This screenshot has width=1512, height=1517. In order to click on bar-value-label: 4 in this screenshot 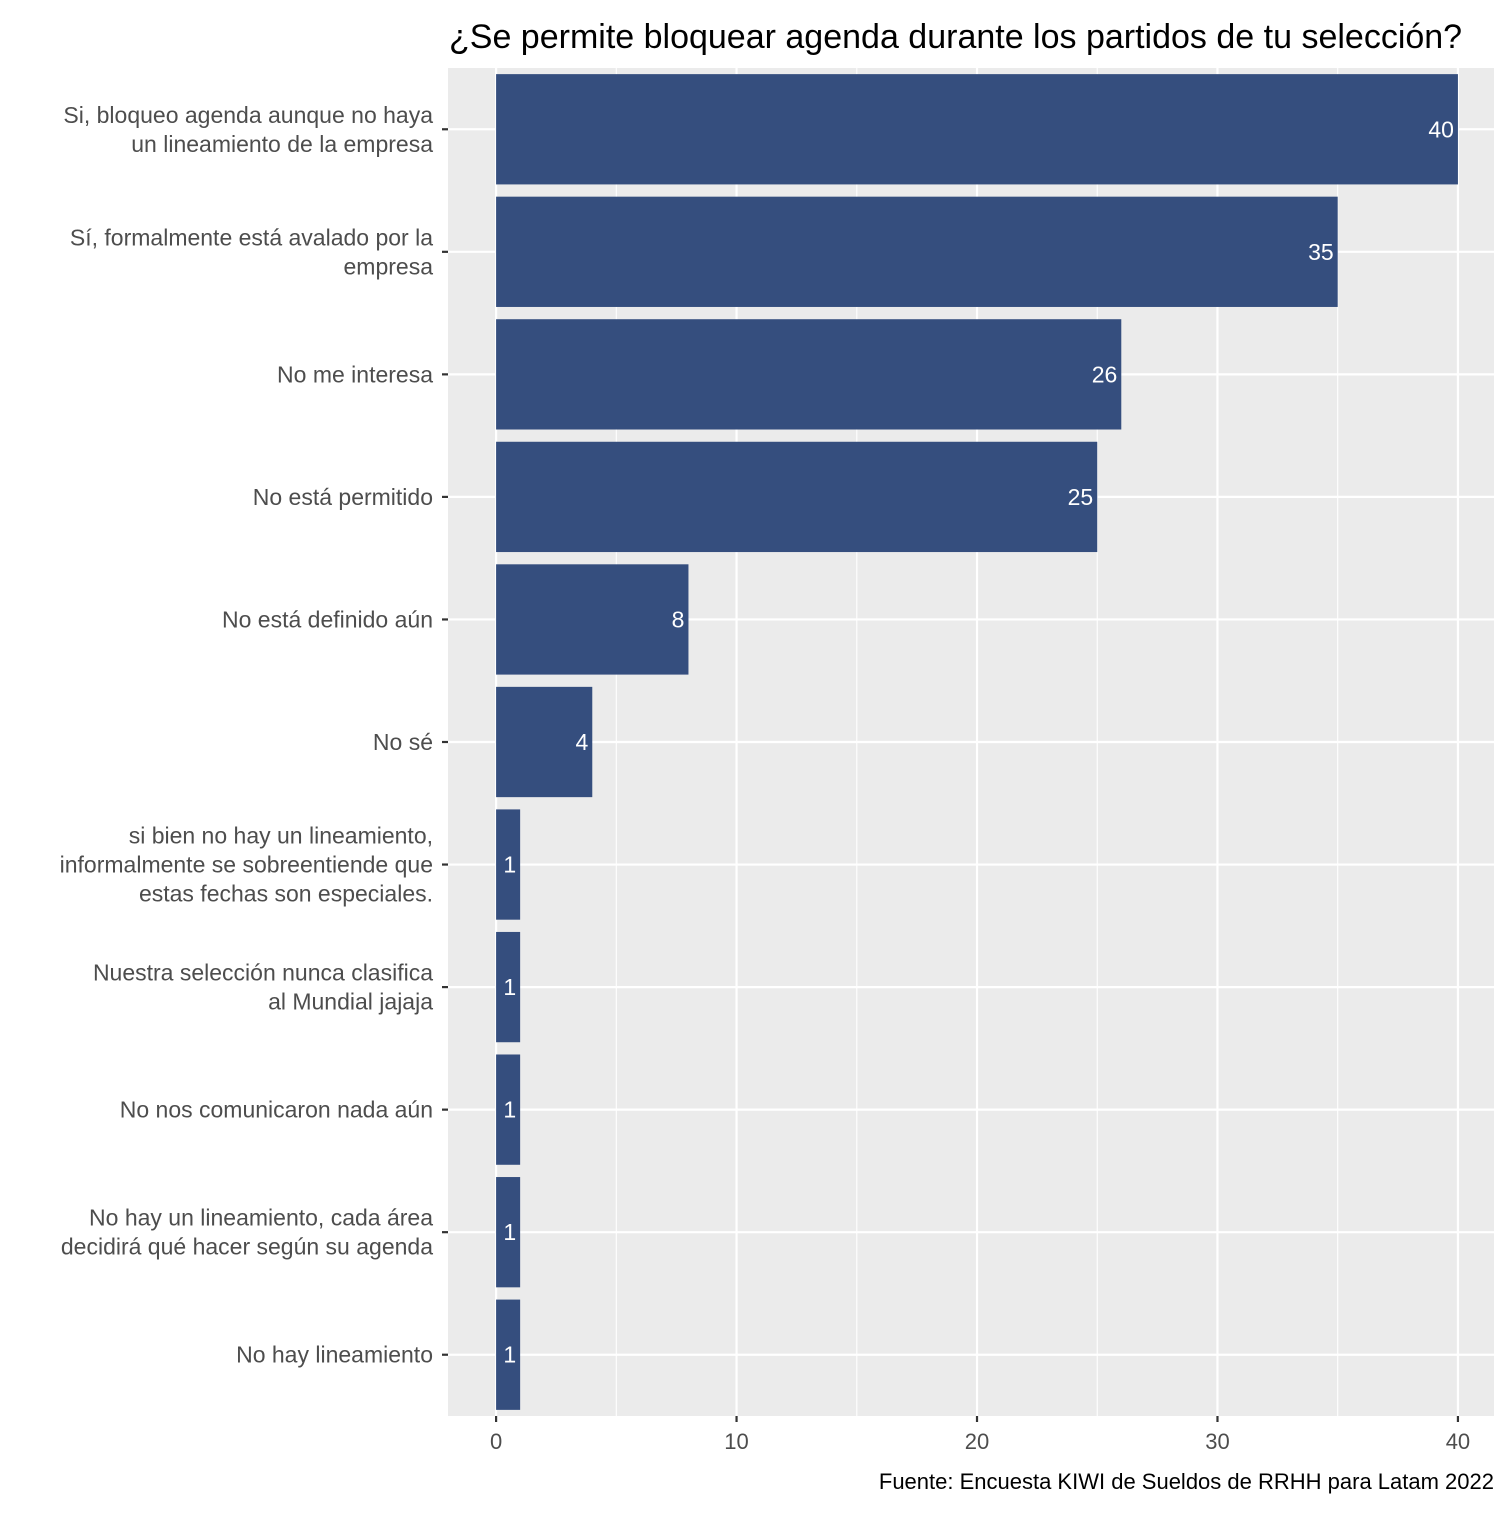, I will do `click(581, 742)`.